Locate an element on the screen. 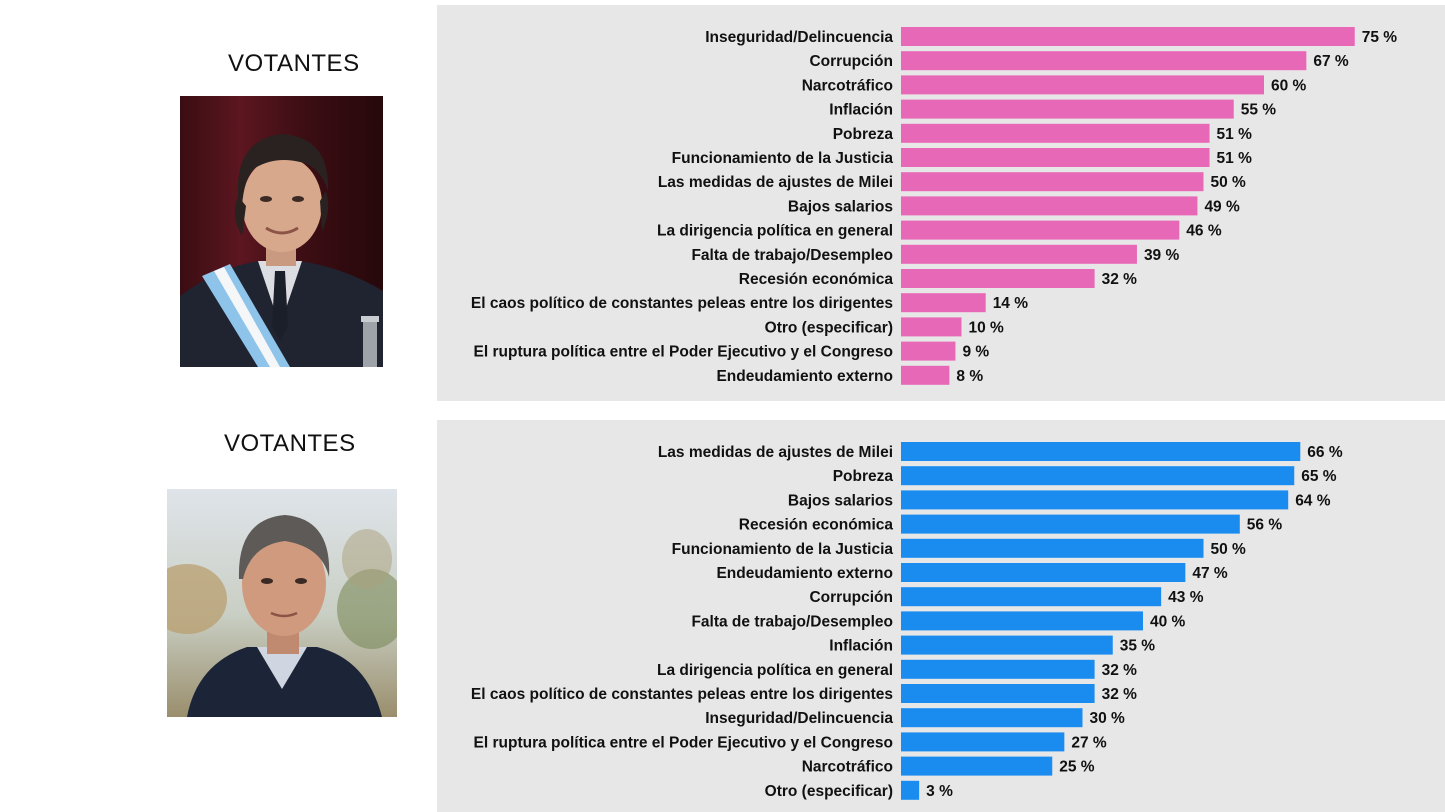  panel-1-portrait-photo is located at coordinates (281, 231).